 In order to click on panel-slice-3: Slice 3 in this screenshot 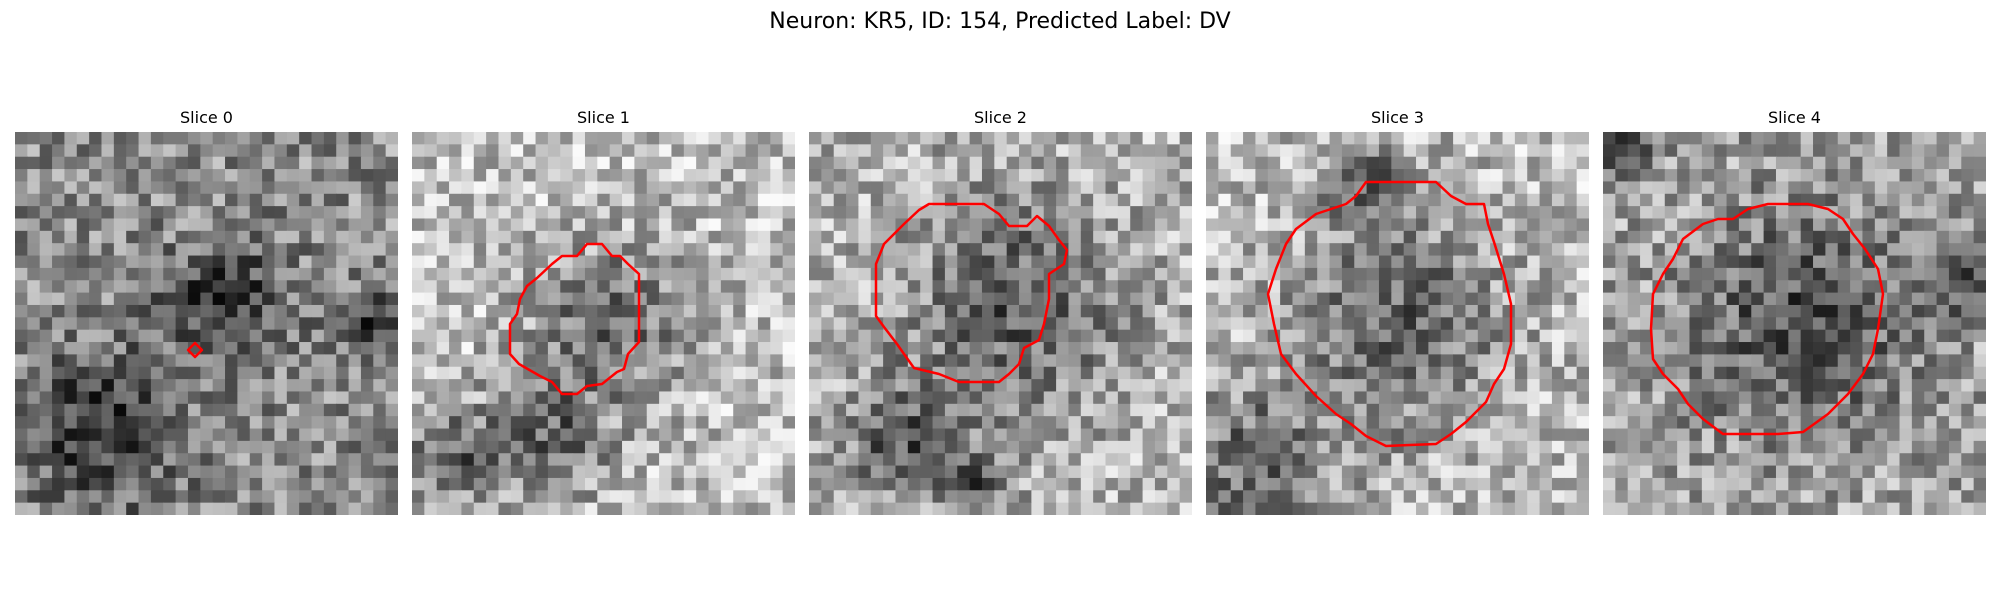, I will do `click(1397, 311)`.